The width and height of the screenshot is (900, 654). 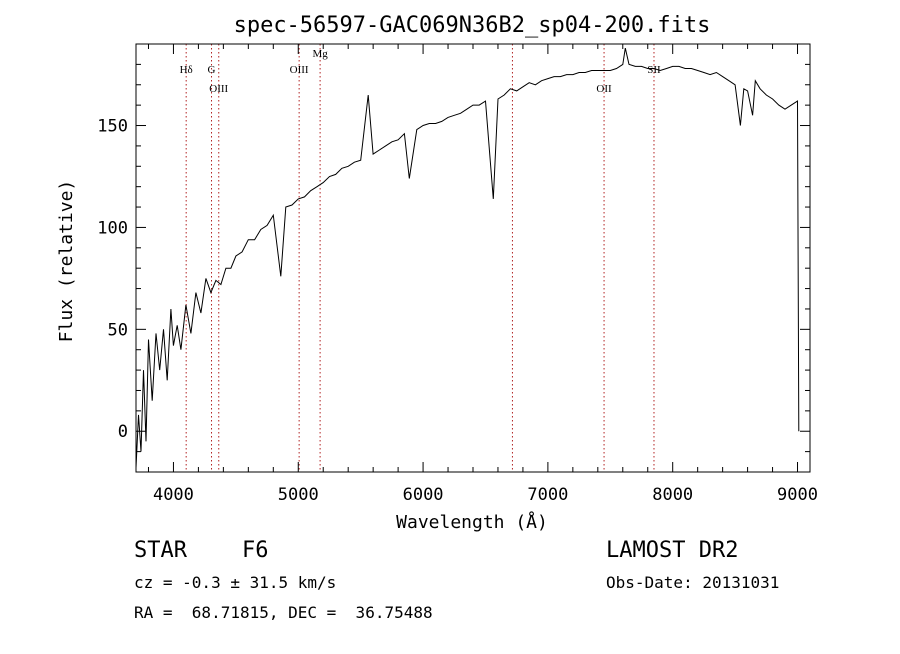 What do you see at coordinates (123, 432) in the screenshot?
I see `y-tick-label: 0` at bounding box center [123, 432].